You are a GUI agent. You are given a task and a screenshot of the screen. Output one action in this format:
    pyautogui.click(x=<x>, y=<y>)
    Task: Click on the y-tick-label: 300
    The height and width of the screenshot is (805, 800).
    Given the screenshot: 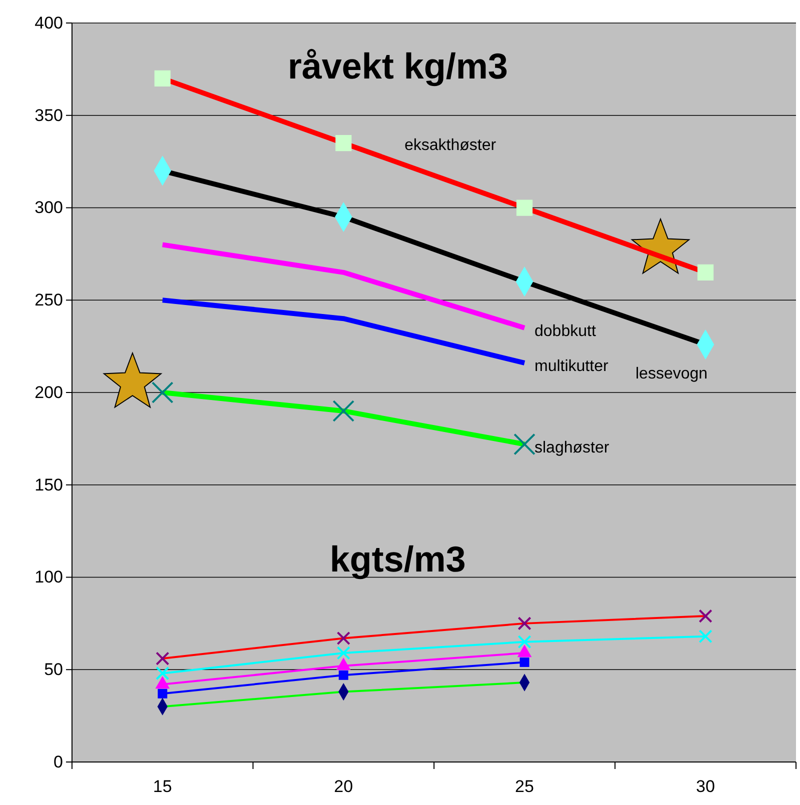 What is the action you would take?
    pyautogui.click(x=48, y=208)
    